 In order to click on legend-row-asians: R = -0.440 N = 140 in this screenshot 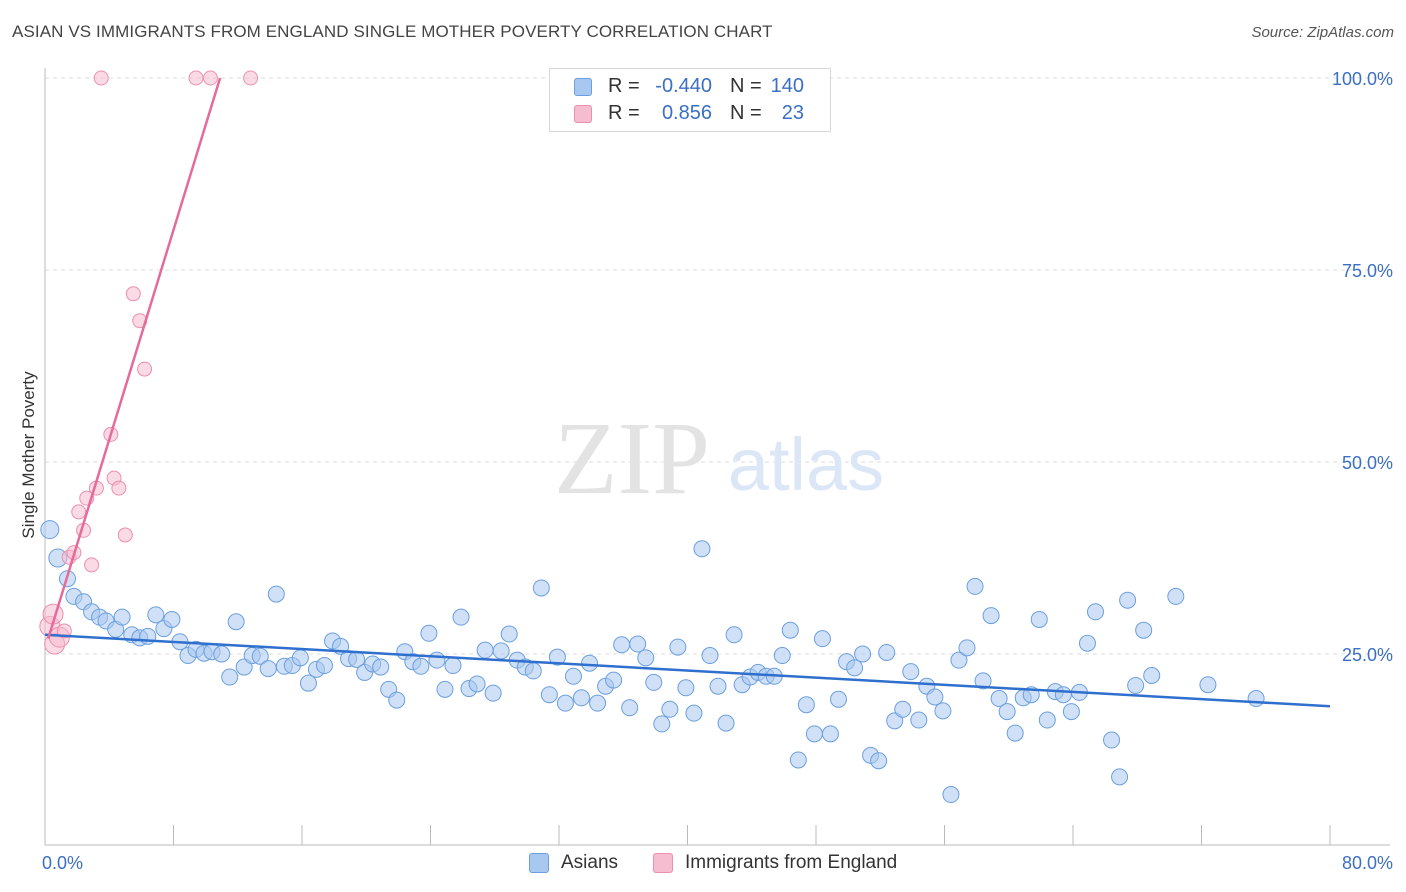, I will do `click(690, 88)`.